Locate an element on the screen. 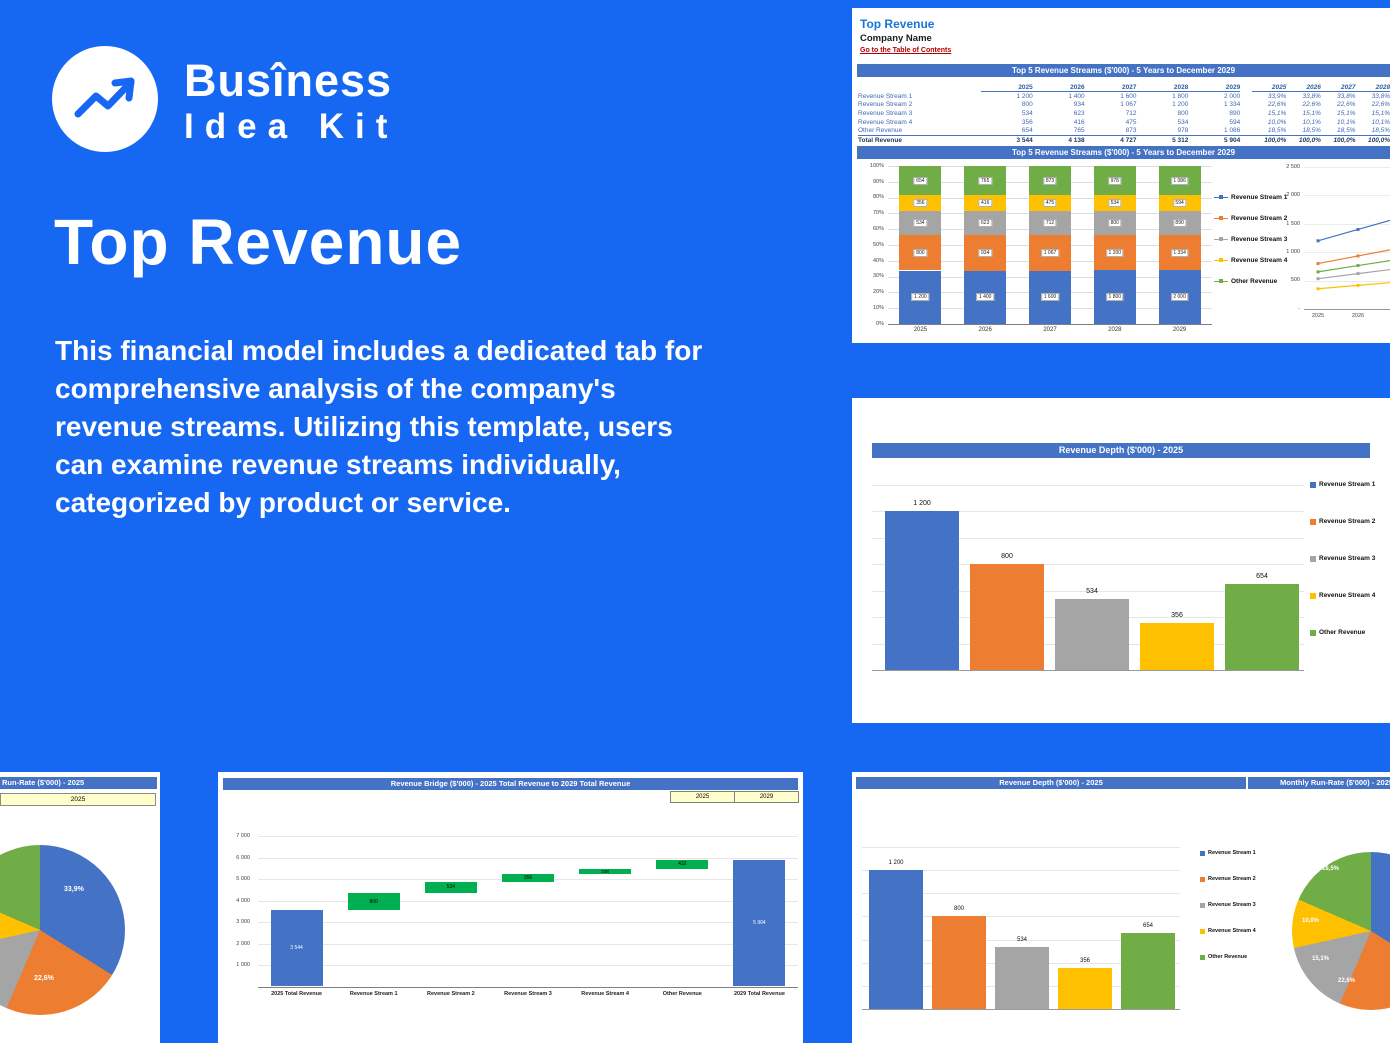 The height and width of the screenshot is (1043, 1390). x-axis-label: 2028 is located at coordinates (1115, 330).